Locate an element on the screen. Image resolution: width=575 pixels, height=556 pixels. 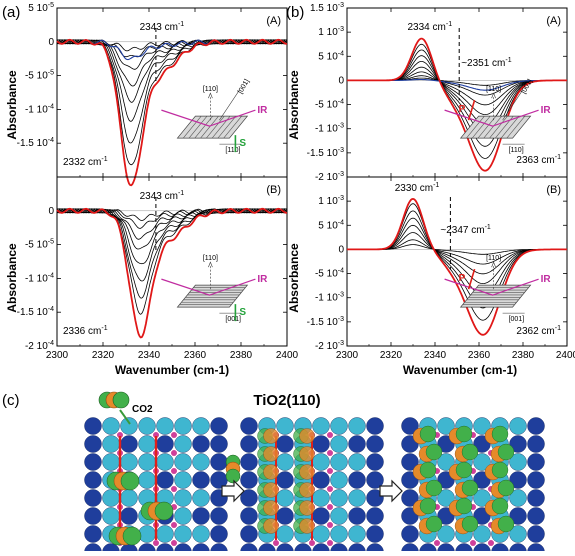
crystal-orientation-inset: [110] [001] [110] IR S is located at coordinates (214, 116).